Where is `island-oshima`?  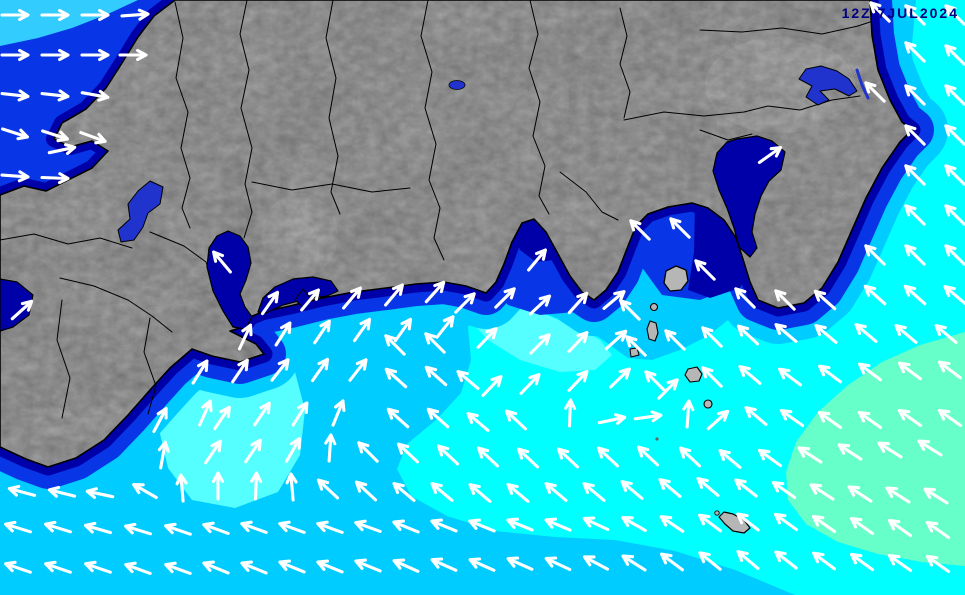 island-oshima is located at coordinates (676, 278).